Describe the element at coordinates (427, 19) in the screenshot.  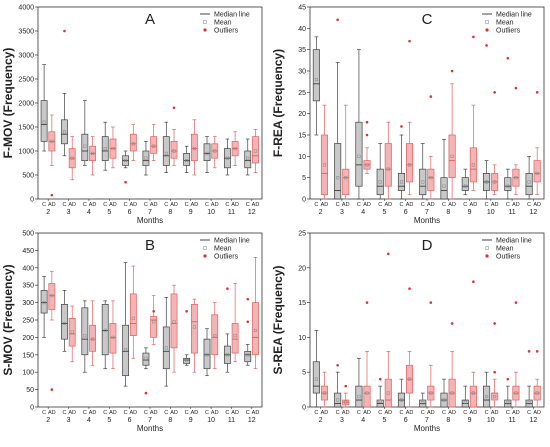
I see `panel-title: C` at that location.